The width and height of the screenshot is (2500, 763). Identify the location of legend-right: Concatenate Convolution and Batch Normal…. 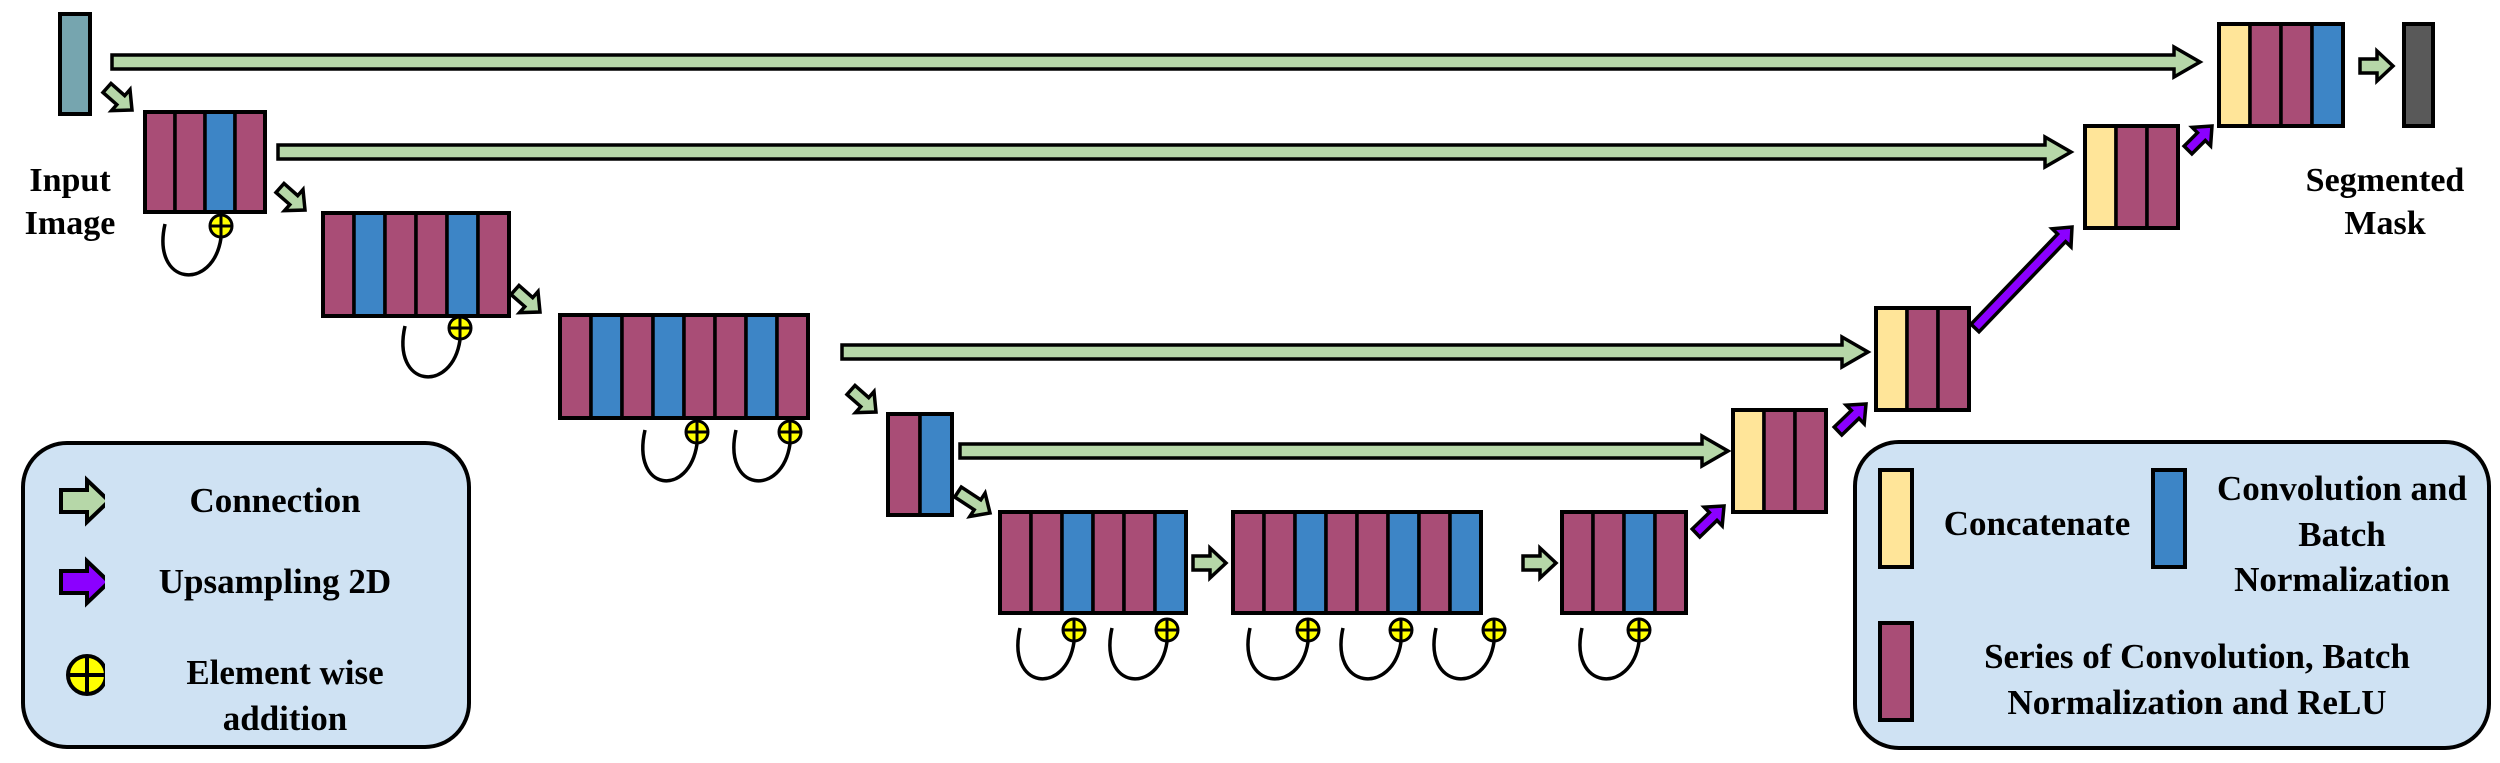
(2172, 595).